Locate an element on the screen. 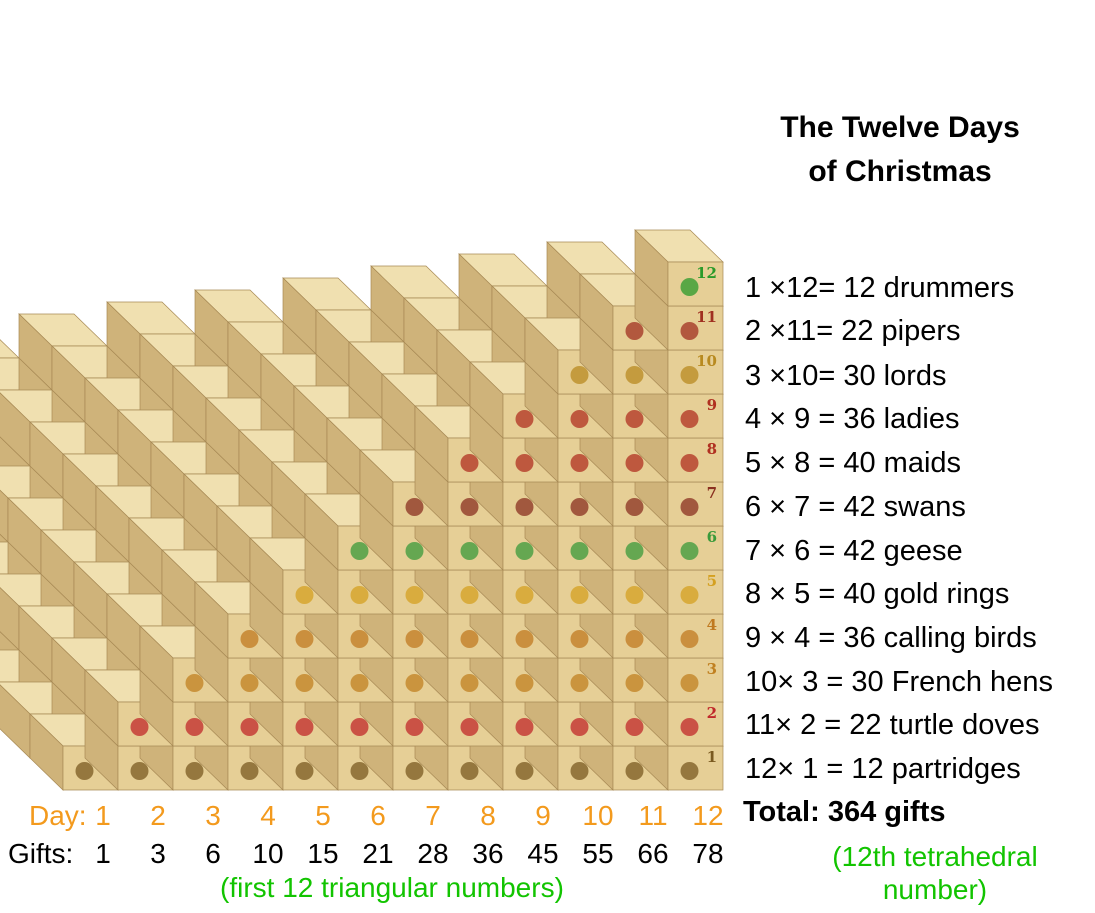 Image resolution: width=1095 pixels, height=913 pixels. day-number: 3 is located at coordinates (213, 815).